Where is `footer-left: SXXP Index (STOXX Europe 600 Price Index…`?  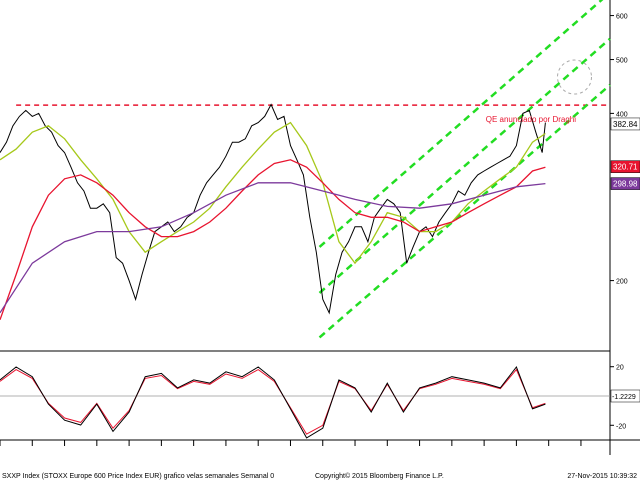
footer-left: SXXP Index (STOXX Europe 600 Price Index… is located at coordinates (138, 476).